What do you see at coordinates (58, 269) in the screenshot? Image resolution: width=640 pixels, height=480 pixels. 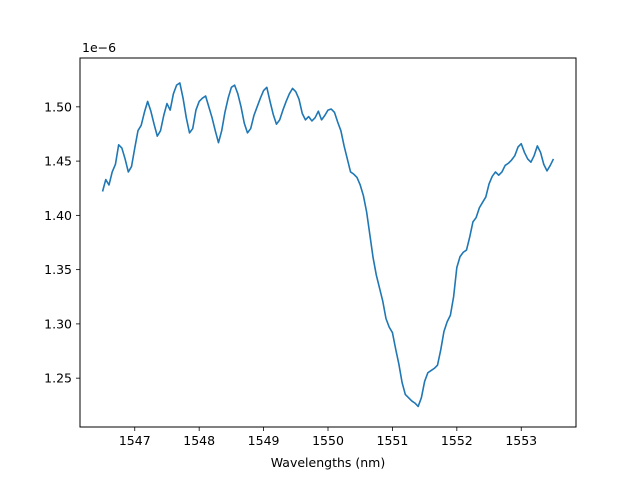 I see `y-tick-label: 1.35` at bounding box center [58, 269].